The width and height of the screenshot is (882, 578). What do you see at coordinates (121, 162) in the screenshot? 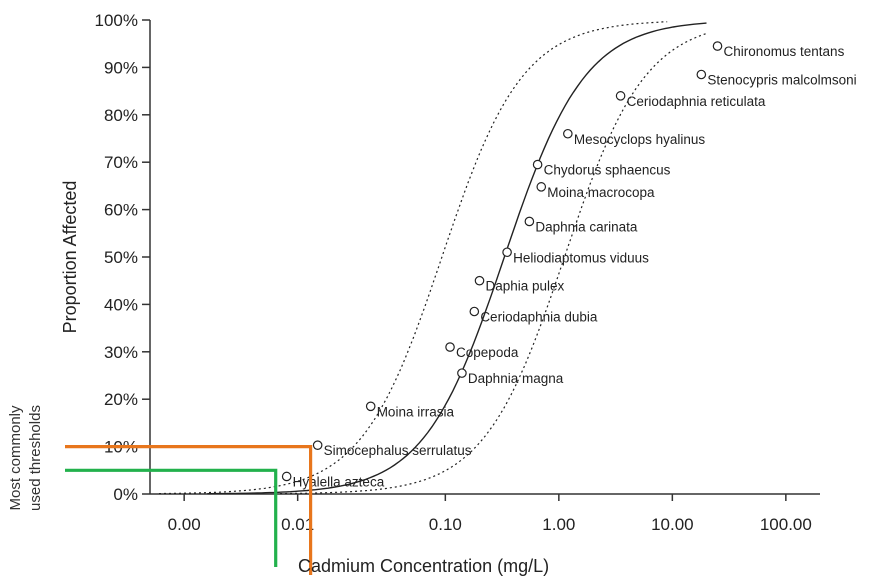
I see `y-tick-label-7: 70%` at bounding box center [121, 162].